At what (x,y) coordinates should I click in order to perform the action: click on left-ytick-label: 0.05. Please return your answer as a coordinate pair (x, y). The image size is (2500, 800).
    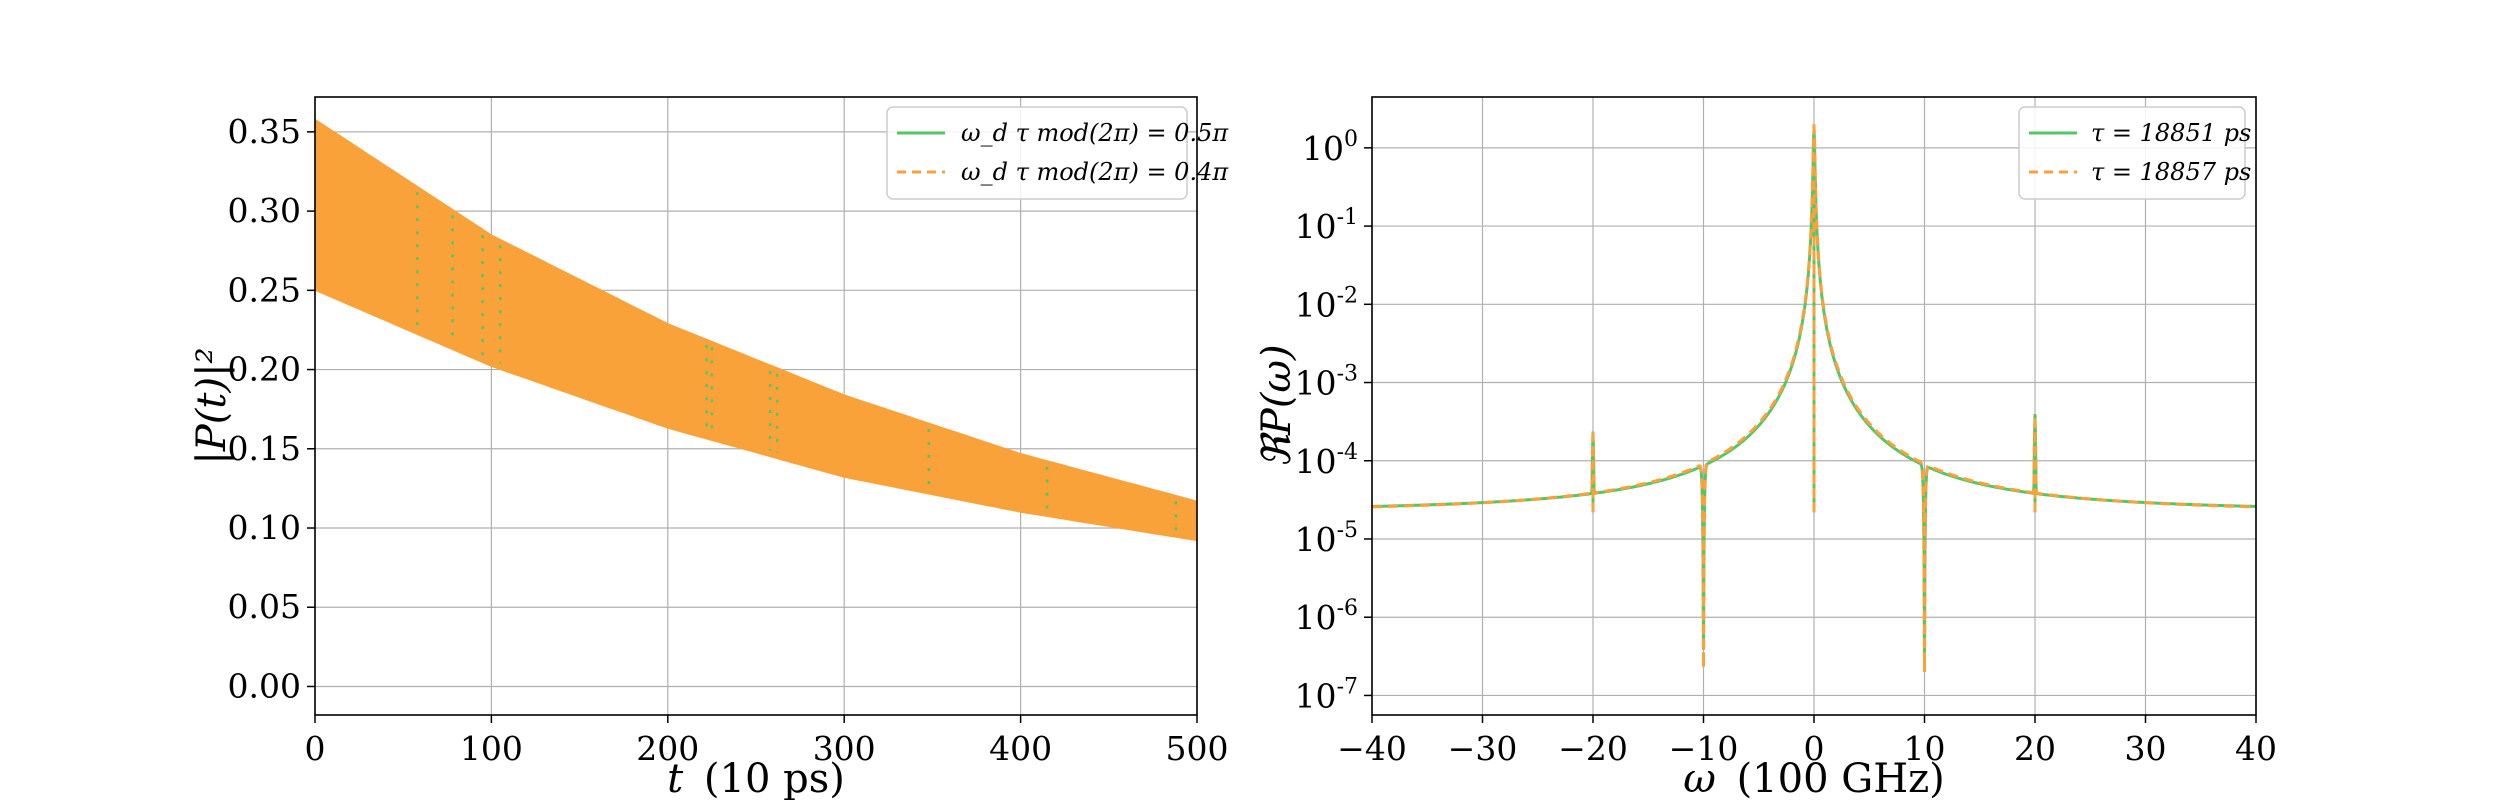
    Looking at the image, I should click on (264, 606).